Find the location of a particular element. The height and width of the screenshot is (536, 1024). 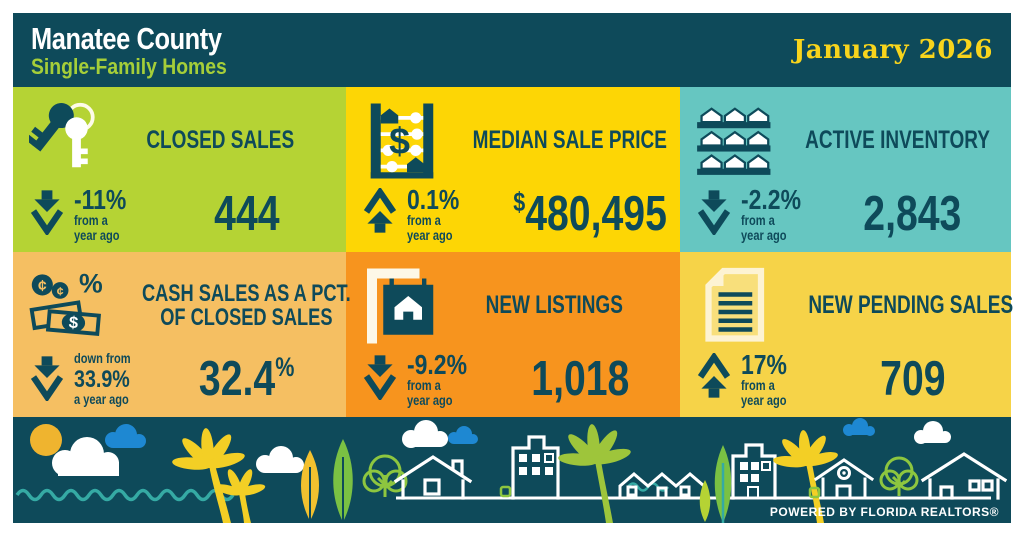

metric-value: 2,843 is located at coordinates (912, 214).